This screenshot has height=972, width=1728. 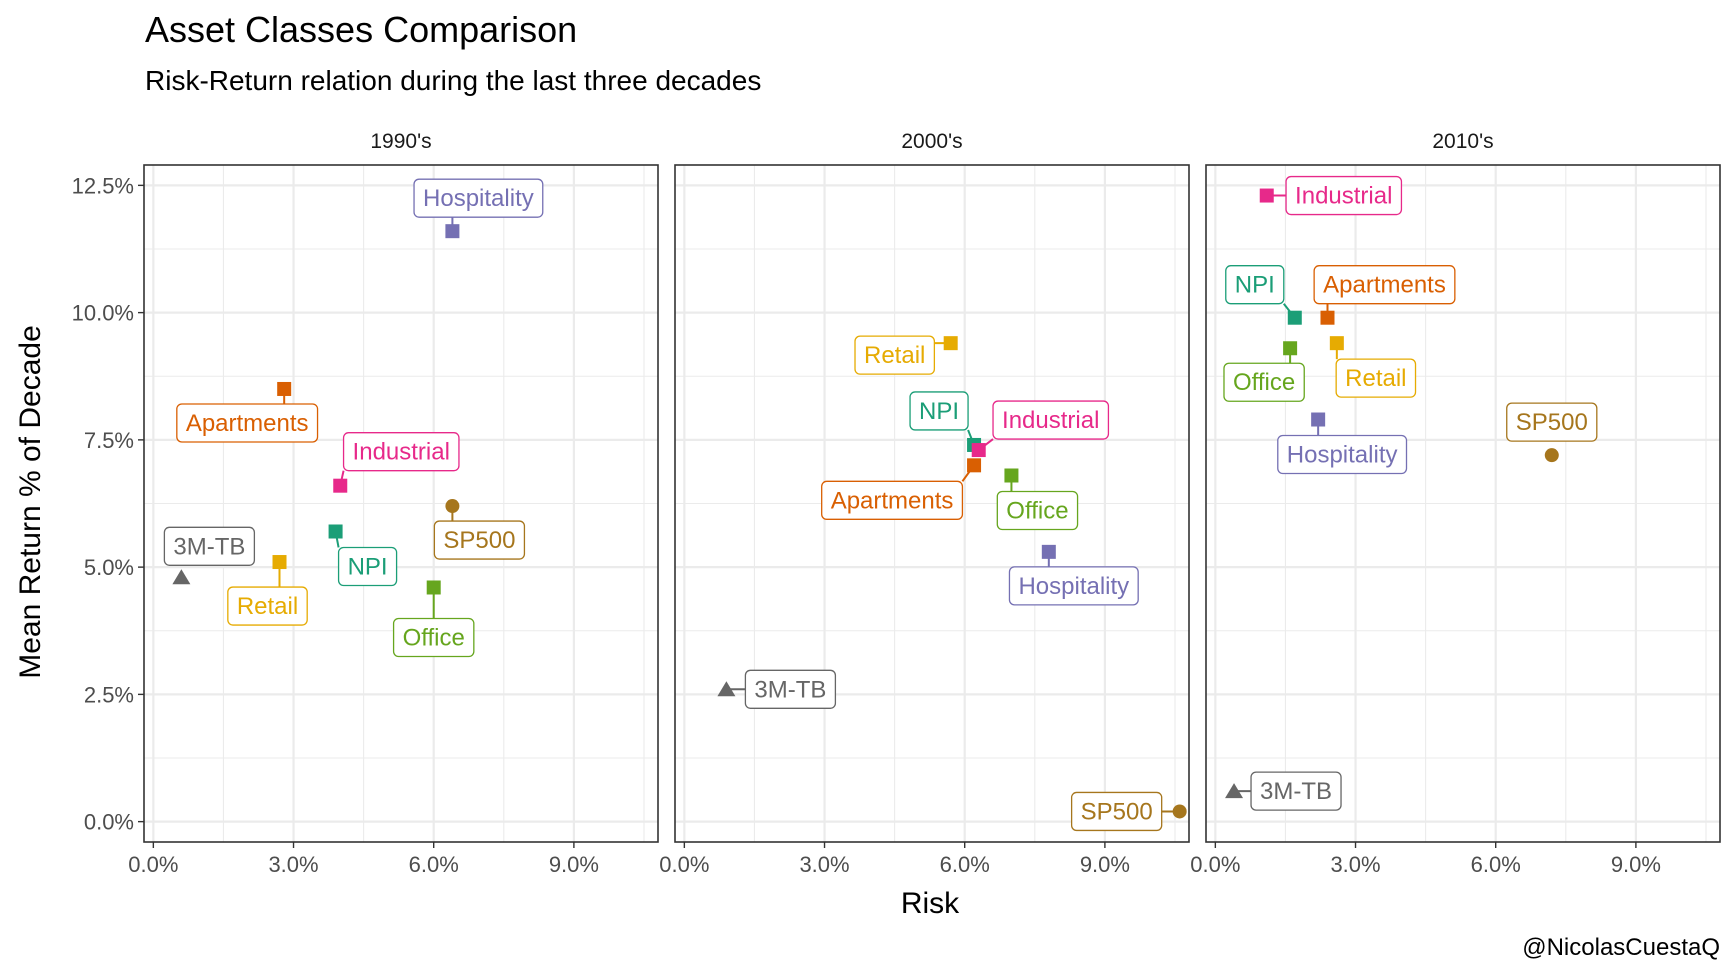 What do you see at coordinates (930, 903) in the screenshot?
I see `x-axis-title: Risk` at bounding box center [930, 903].